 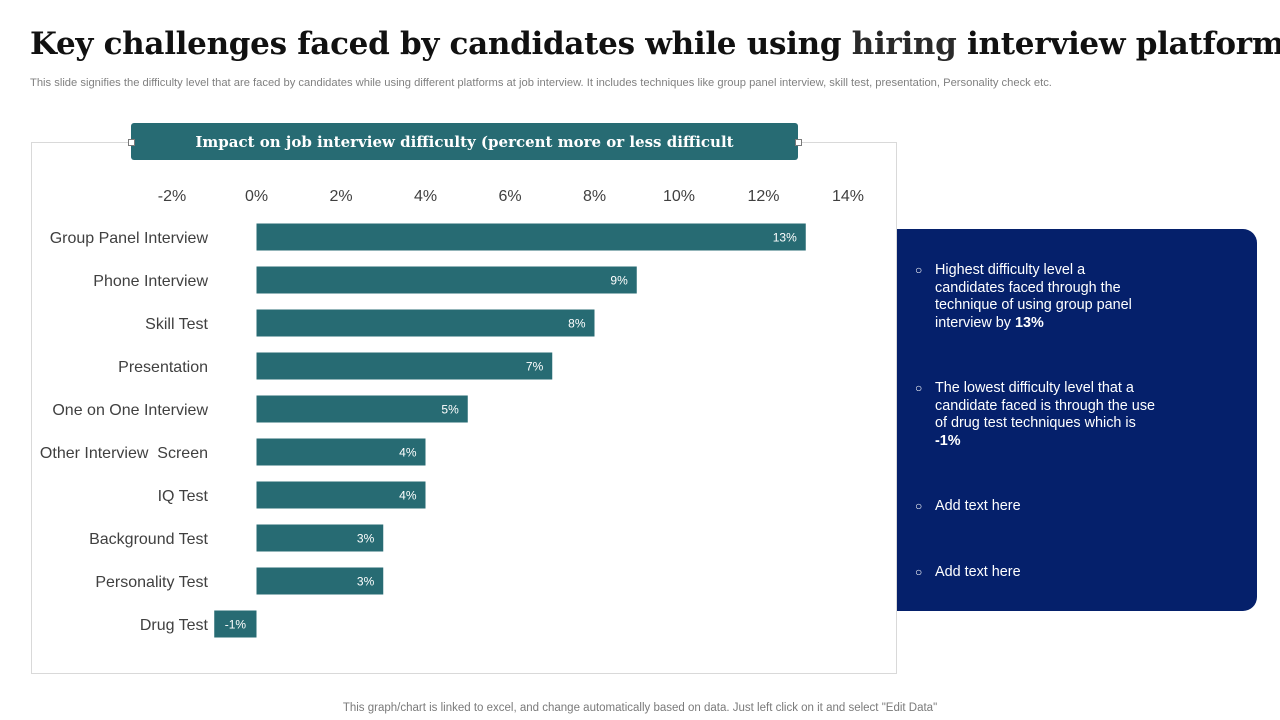 I want to click on x-tick-label: 2%, so click(x=340, y=196).